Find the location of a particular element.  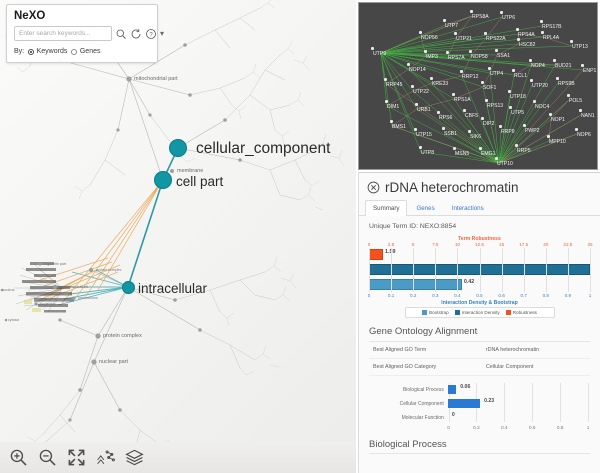

search-row: ? ▾ is located at coordinates (89, 33).